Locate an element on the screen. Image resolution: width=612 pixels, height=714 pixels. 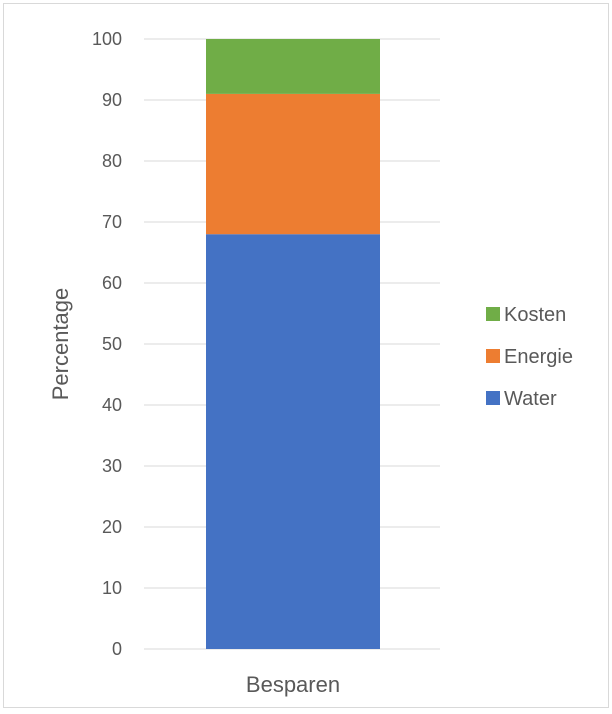
x-category-label: Besparen is located at coordinates (293, 684).